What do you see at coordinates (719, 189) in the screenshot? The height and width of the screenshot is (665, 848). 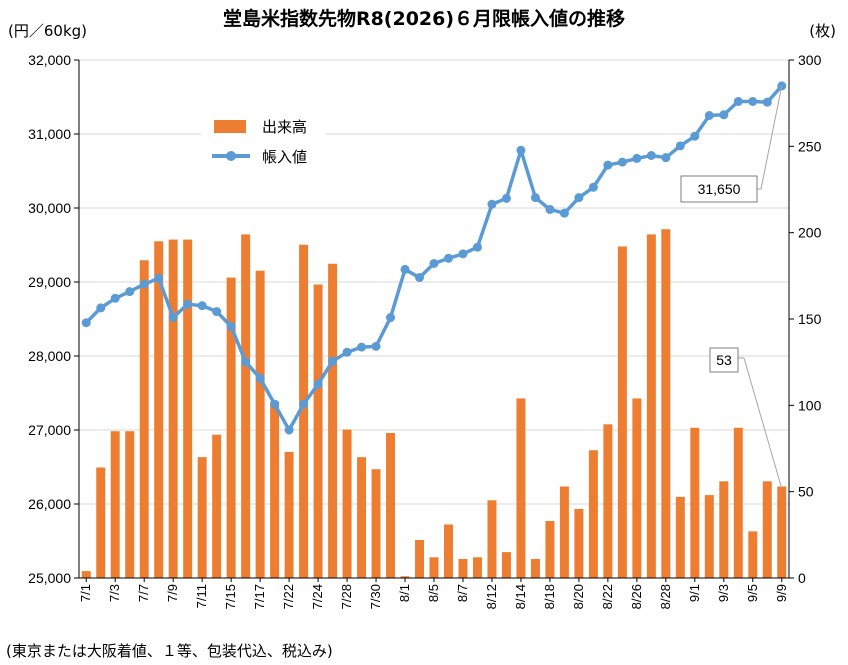 I see `callout-box-settlement` at bounding box center [719, 189].